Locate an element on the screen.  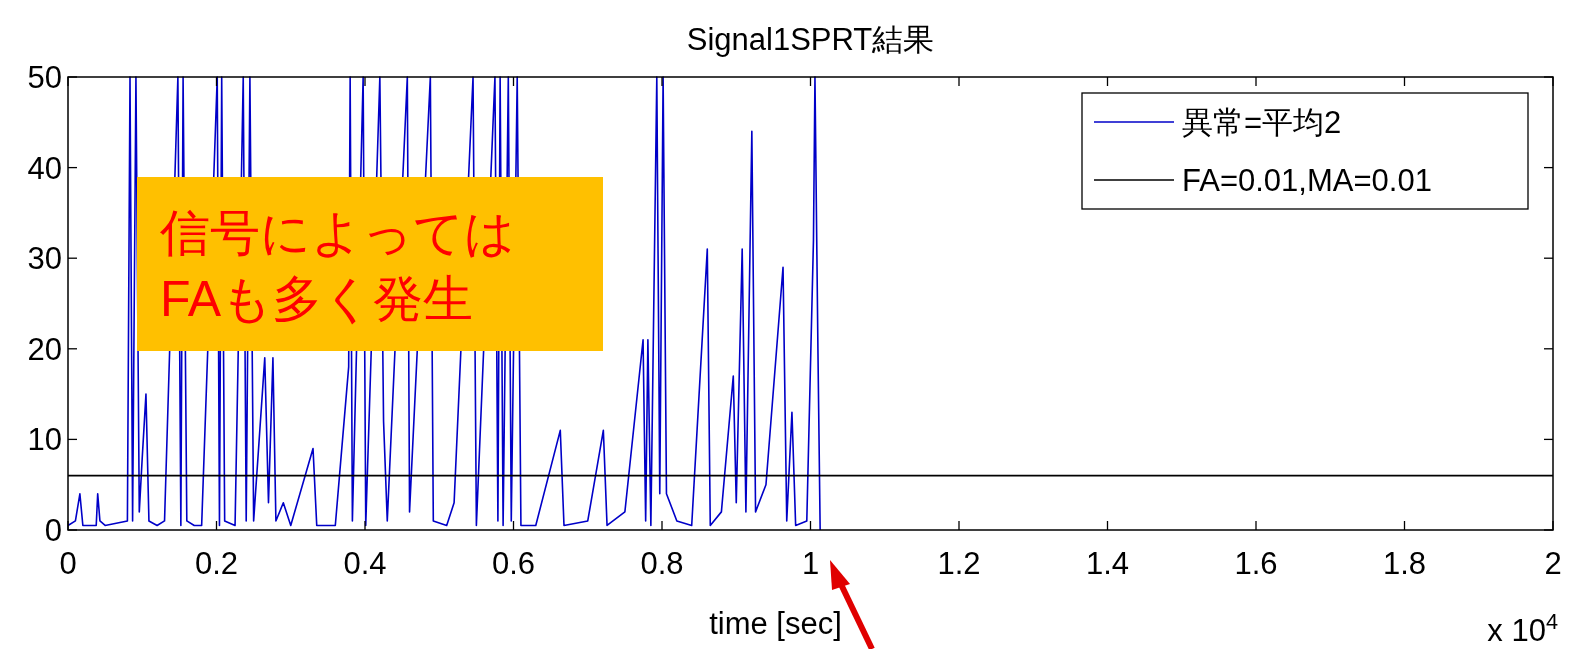
text: x 10$^{4}$ is located at coordinates (1522, 628).